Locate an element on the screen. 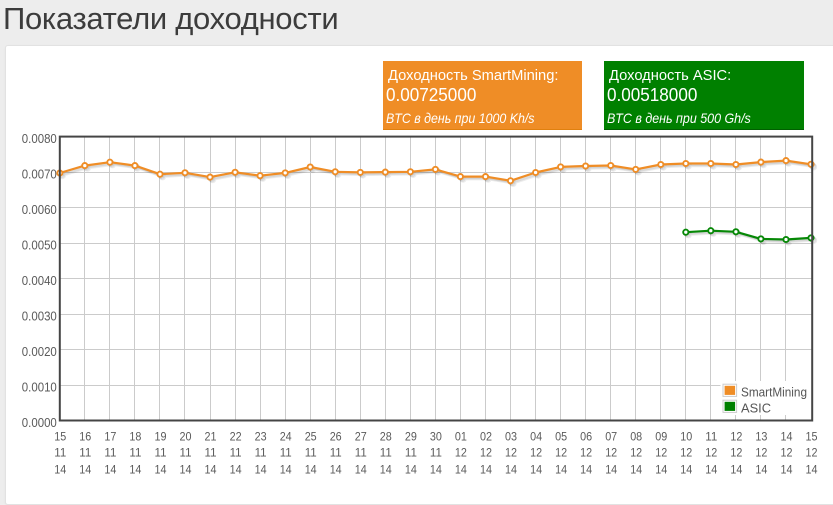 This screenshot has height=505, width=833. svg-text: 29 is located at coordinates (411, 436).